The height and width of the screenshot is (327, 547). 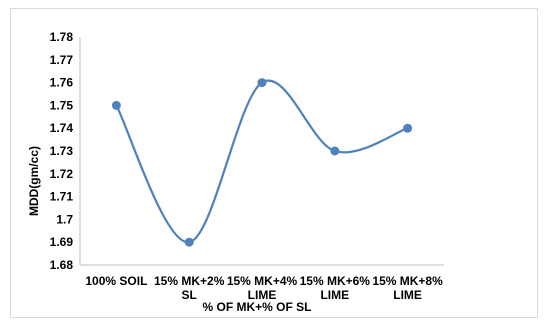 What do you see at coordinates (189, 281) in the screenshot?
I see `x-tick-line: 15% MK+2%` at bounding box center [189, 281].